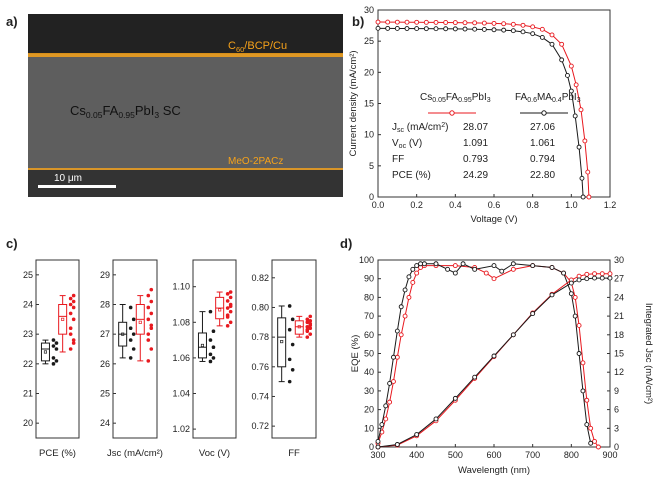 This screenshot has height=503, width=657. I want to click on film-label: Cs0.05FA0.95PbI3 SC, so click(125, 111).